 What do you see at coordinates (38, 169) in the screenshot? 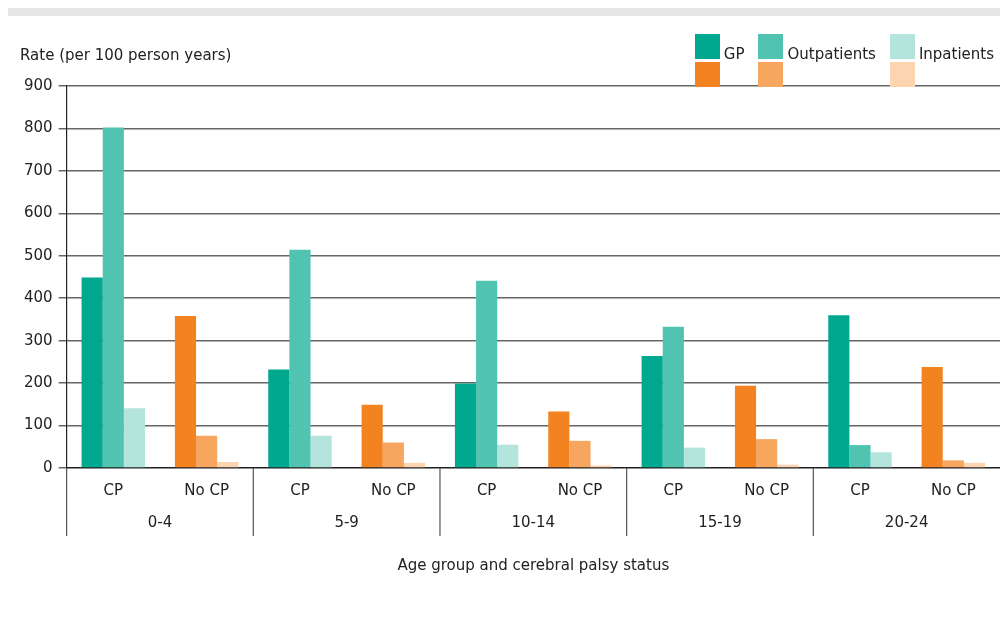
I see `y-tick-label: 700` at bounding box center [38, 169].